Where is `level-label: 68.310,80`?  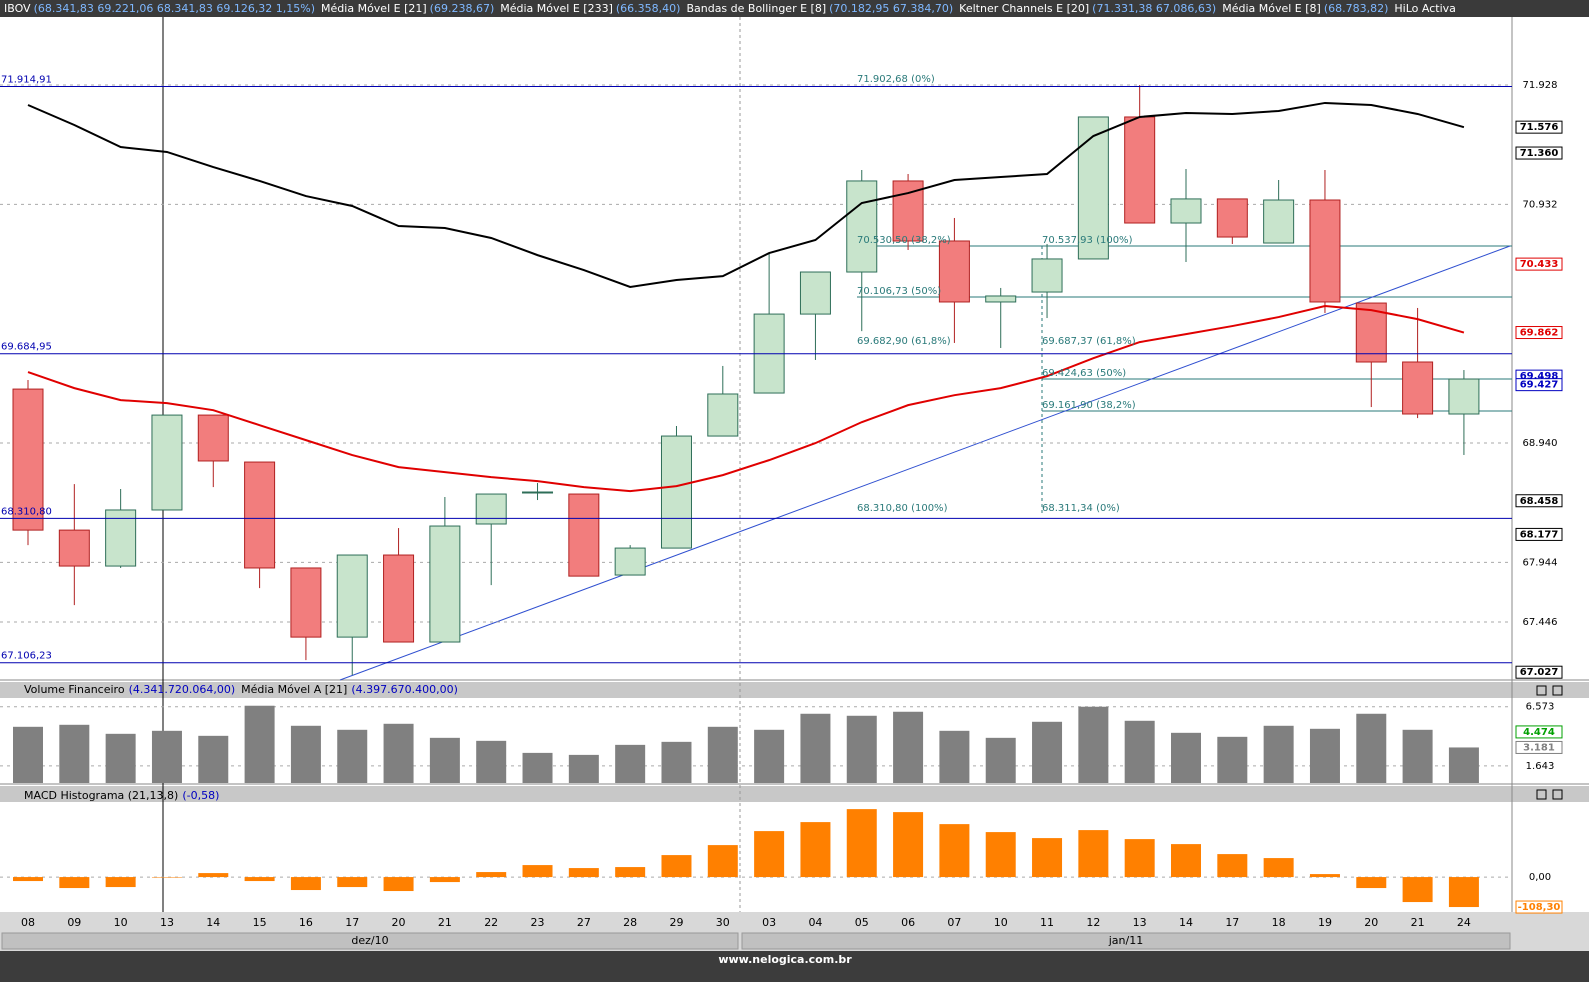 level-label: 68.310,80 is located at coordinates (26, 511).